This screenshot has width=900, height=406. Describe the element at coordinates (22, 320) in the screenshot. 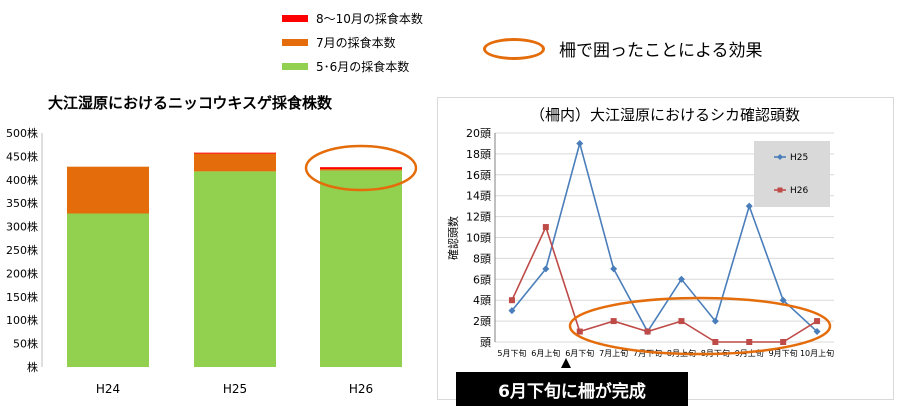

I see `bar-y-tick-label: 100株` at that location.